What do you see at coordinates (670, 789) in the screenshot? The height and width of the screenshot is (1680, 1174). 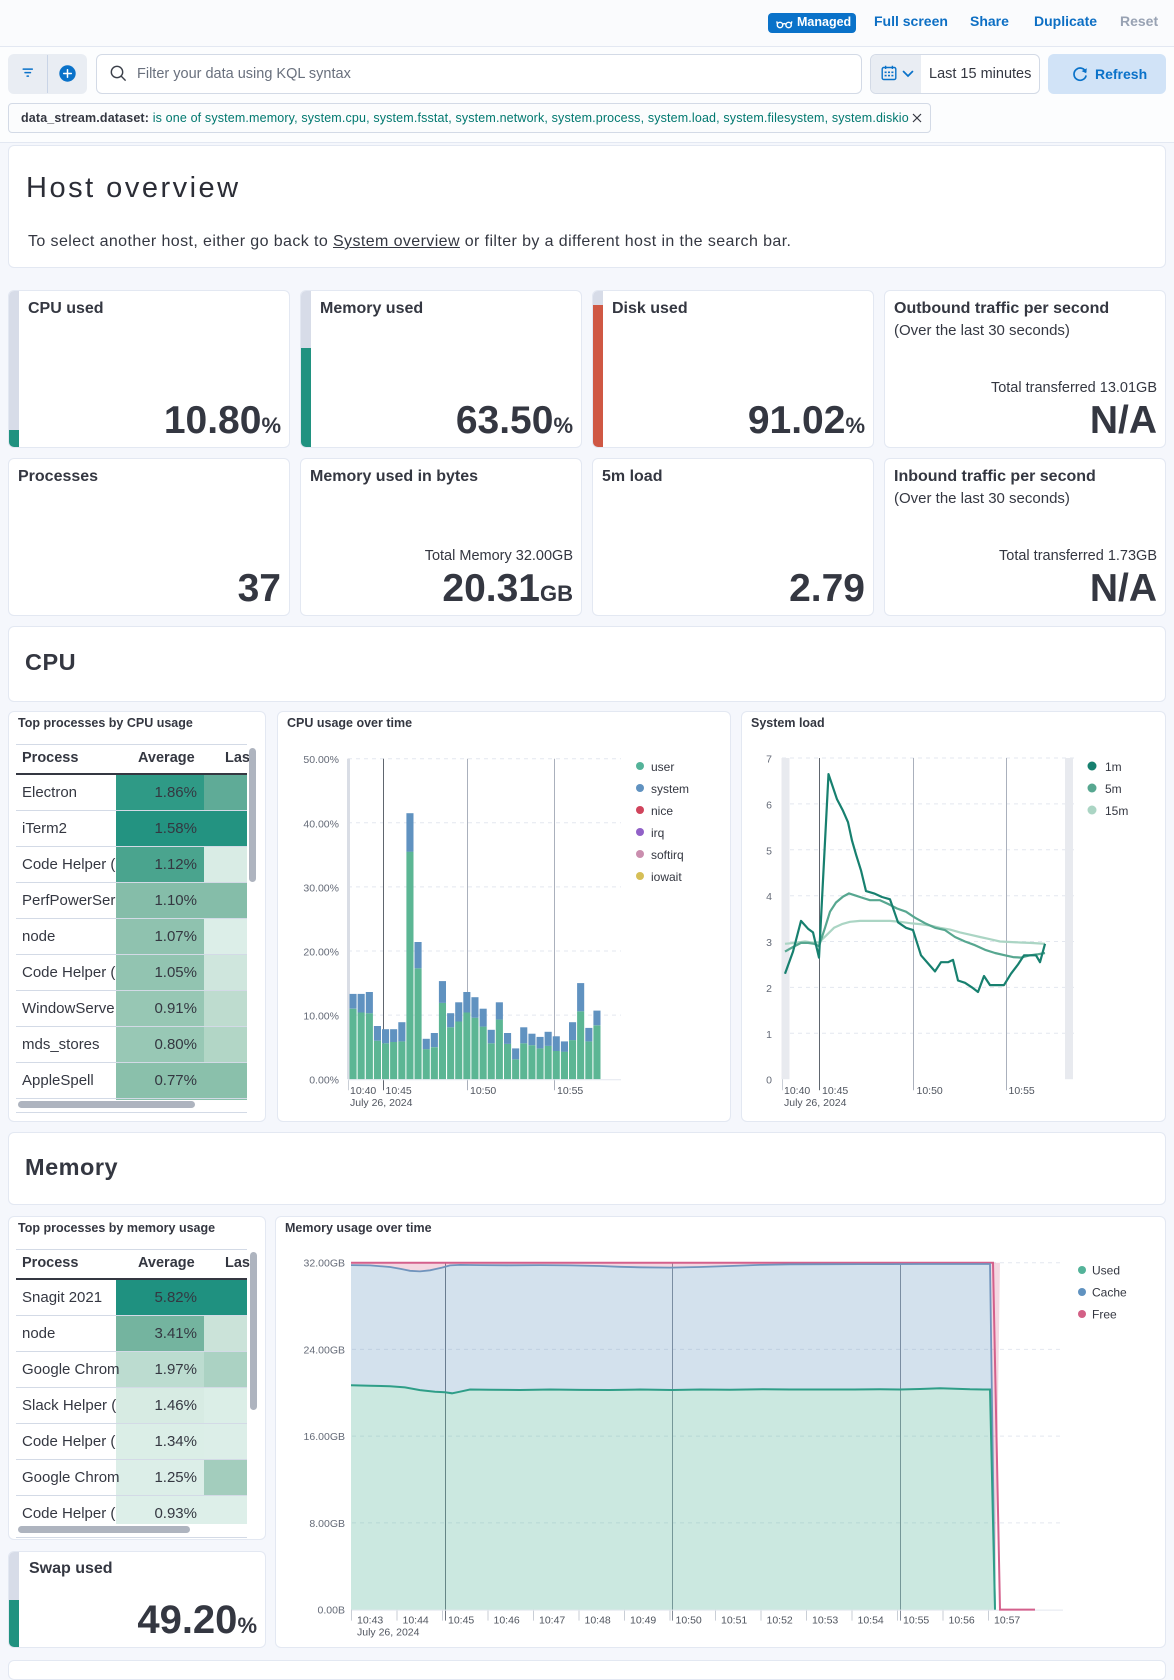 I see `svg-text: system` at bounding box center [670, 789].